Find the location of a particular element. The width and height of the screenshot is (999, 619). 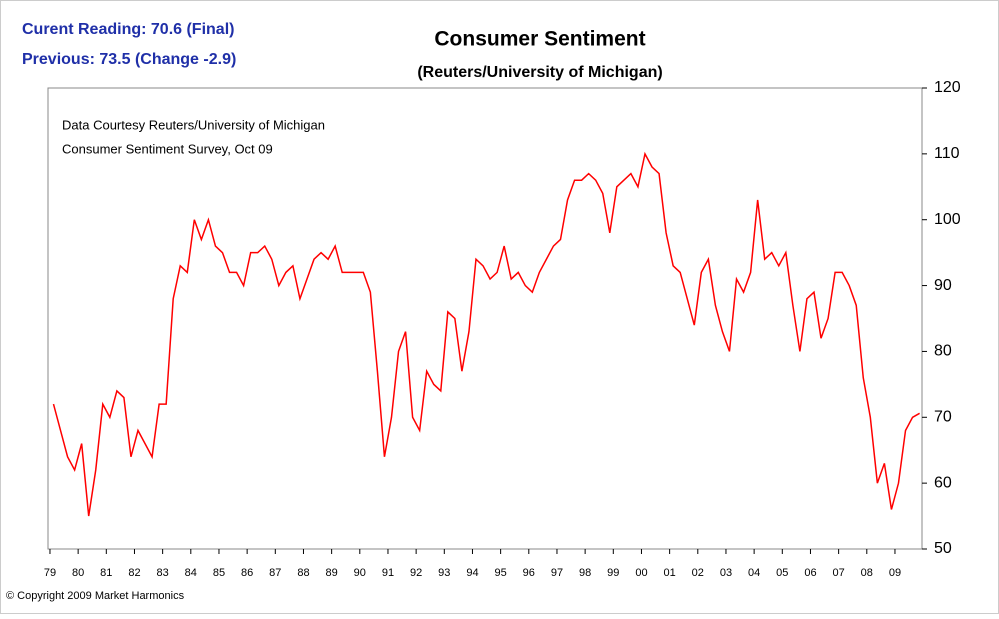

x-tick-label: 96 is located at coordinates (529, 573).